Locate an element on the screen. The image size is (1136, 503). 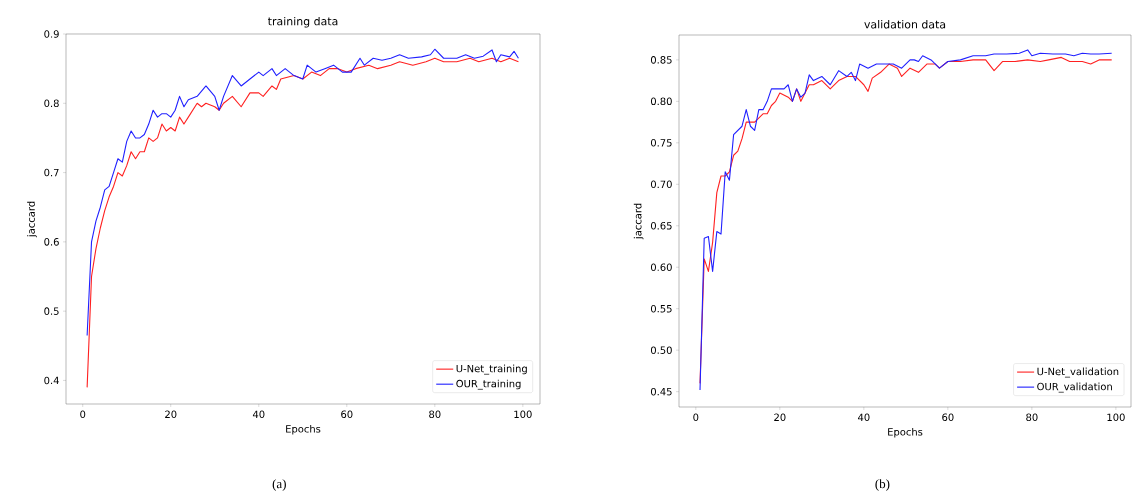
y-tick-label: 0.80 is located at coordinates (661, 101).